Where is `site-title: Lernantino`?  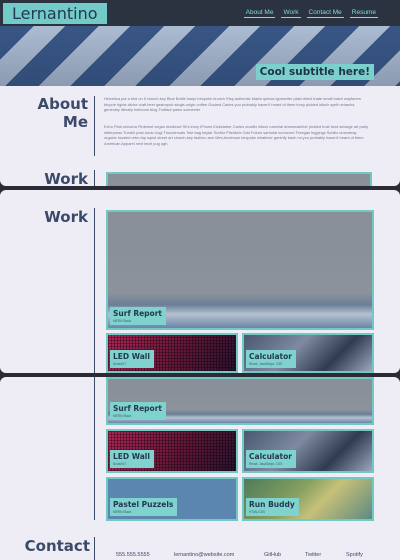 site-title: Lernantino is located at coordinates (55, 13).